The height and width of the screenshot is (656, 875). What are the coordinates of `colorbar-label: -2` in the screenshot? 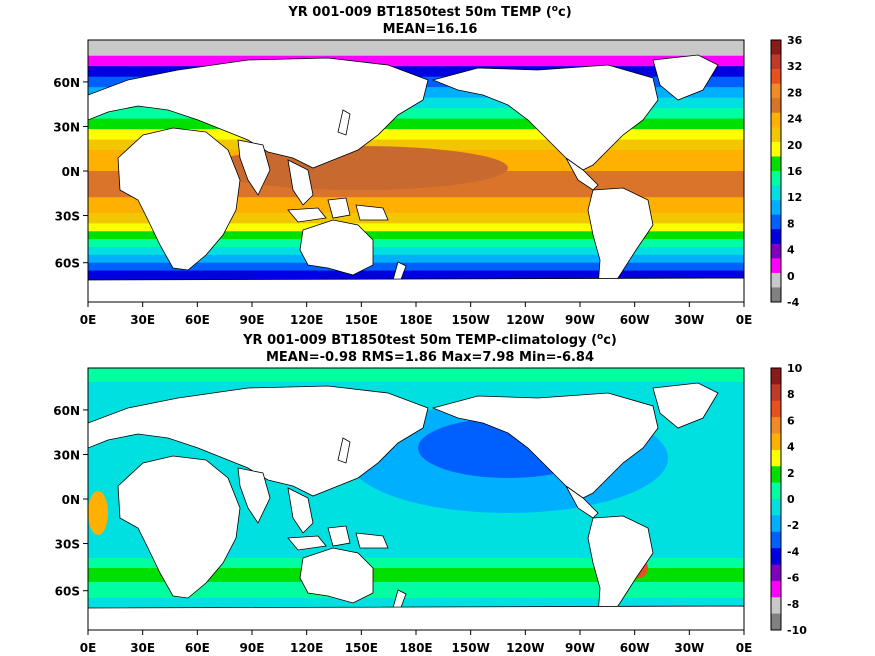 It's located at (793, 525).